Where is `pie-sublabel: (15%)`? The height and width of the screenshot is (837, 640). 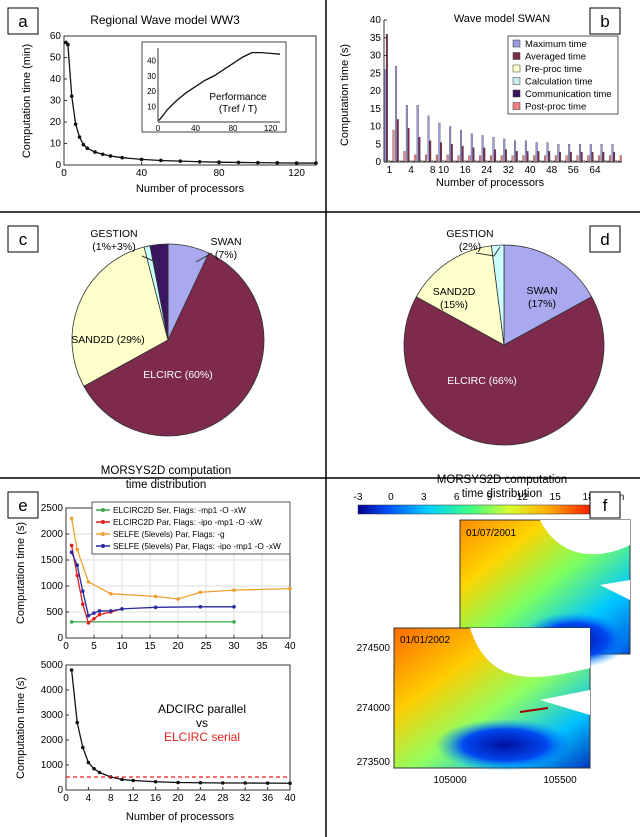
pie-sublabel: (15%) is located at coordinates (454, 305).